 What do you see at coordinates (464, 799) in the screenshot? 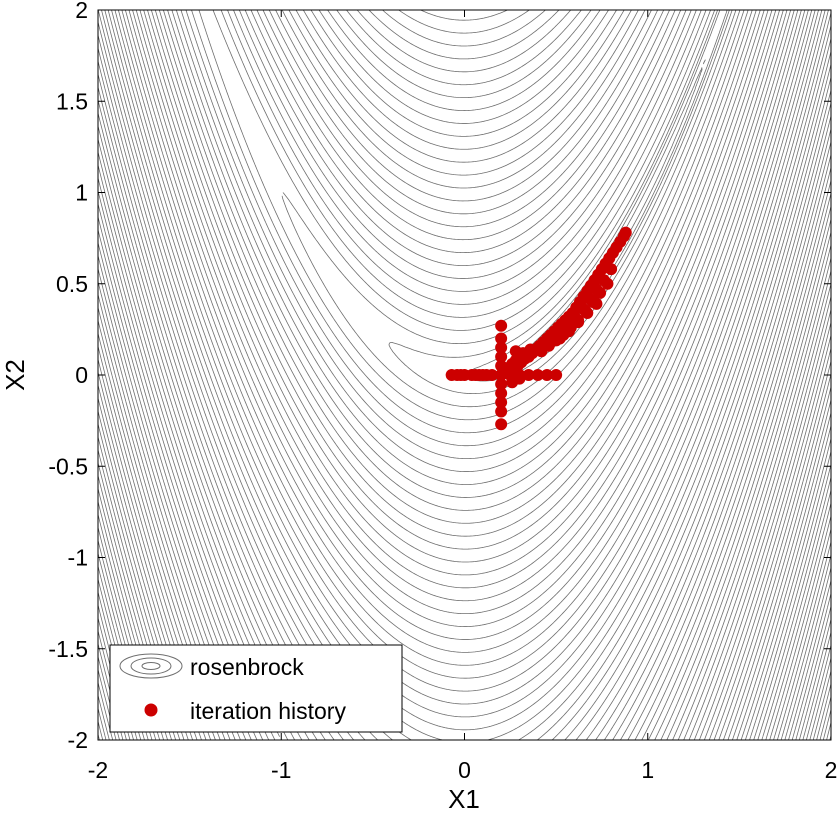
I see `x-axis-label: X1` at bounding box center [464, 799].